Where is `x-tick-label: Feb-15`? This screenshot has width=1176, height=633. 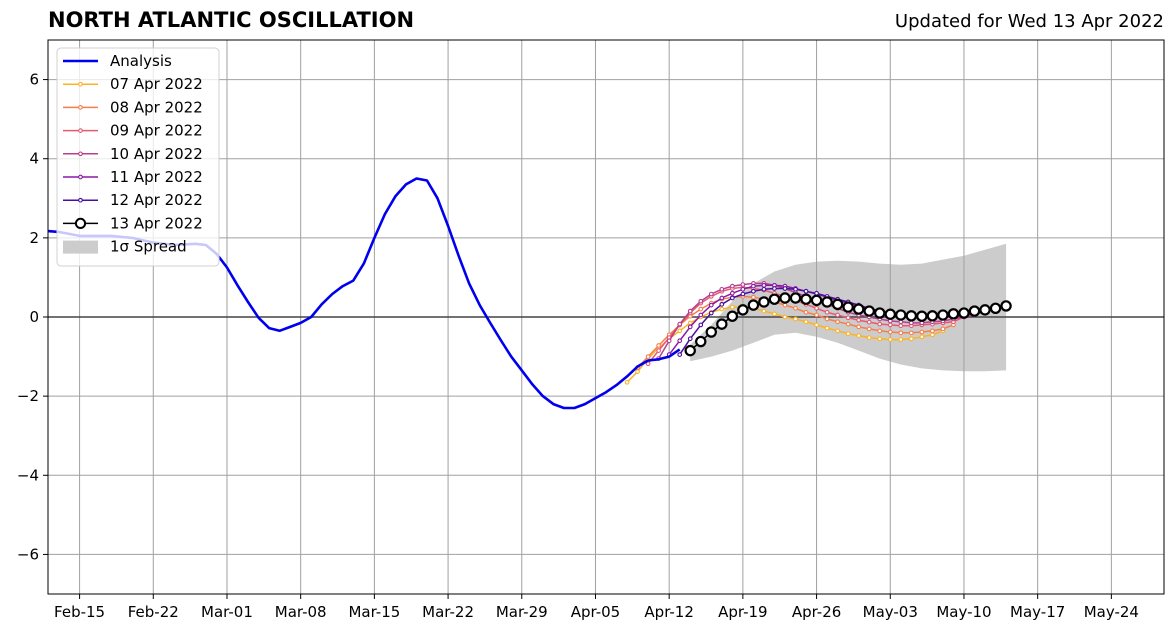 x-tick-label: Feb-15 is located at coordinates (79, 612).